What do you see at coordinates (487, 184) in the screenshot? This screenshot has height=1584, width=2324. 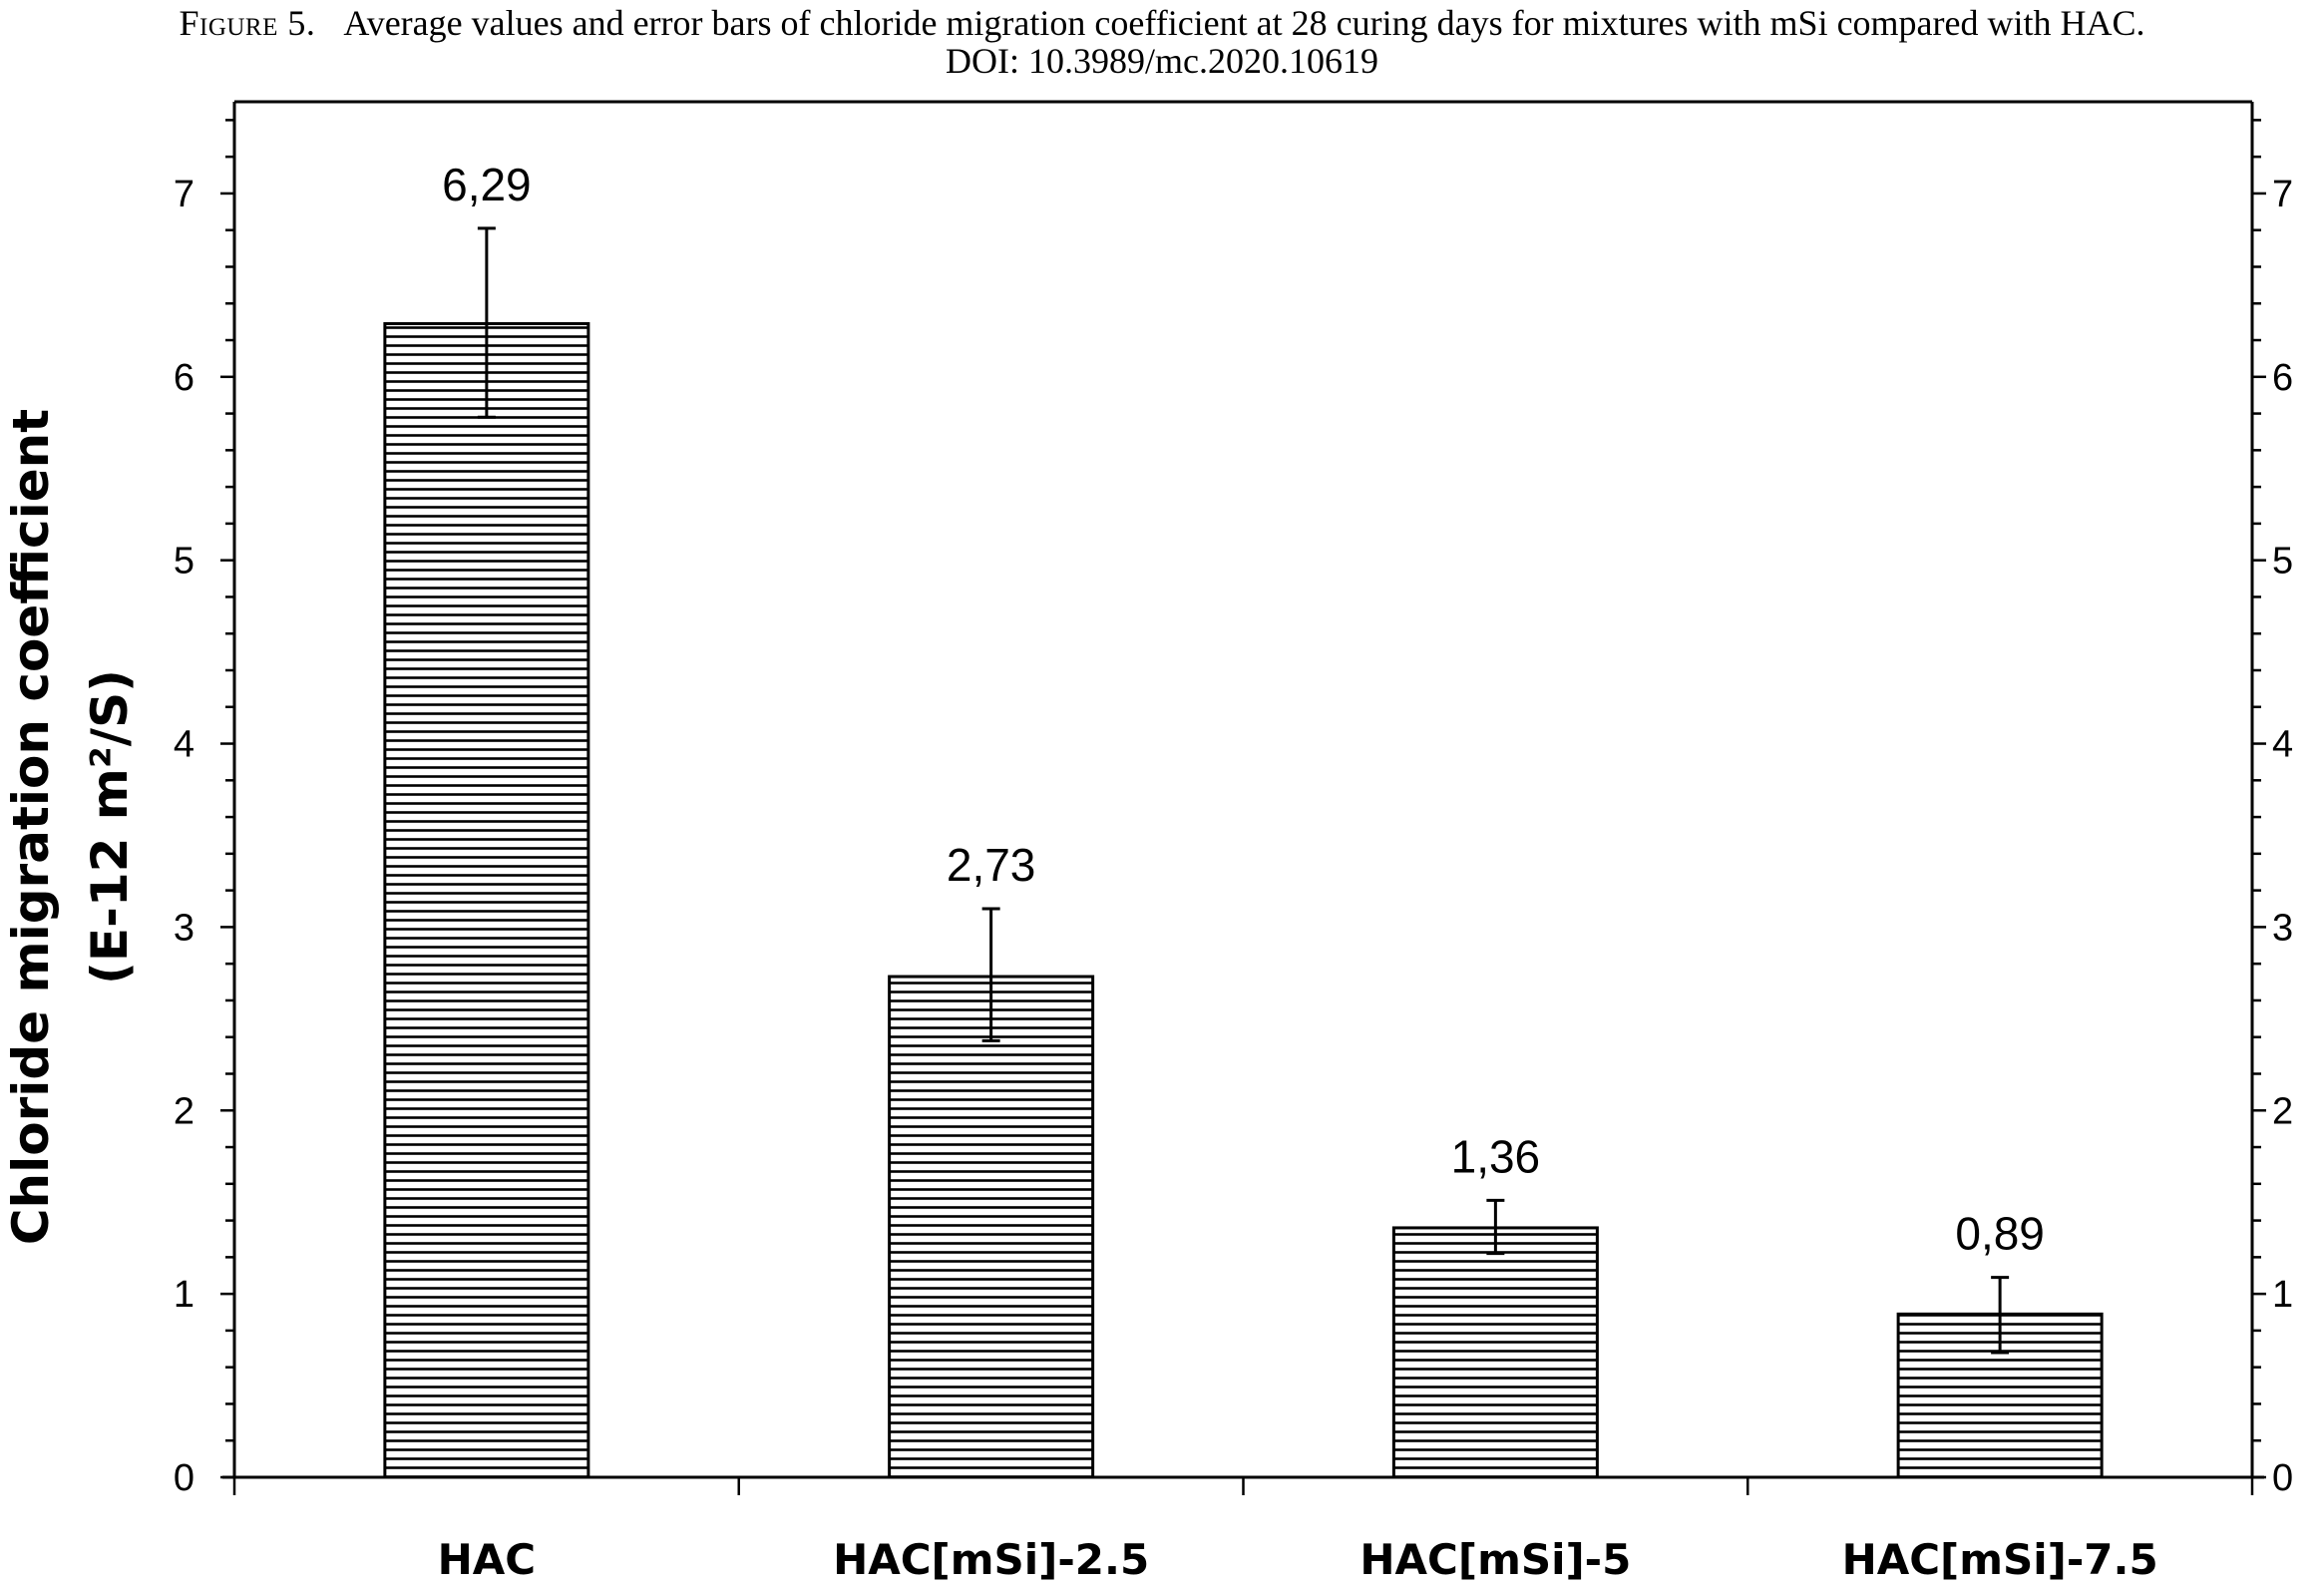 I see `data-label: 6,29` at bounding box center [487, 184].